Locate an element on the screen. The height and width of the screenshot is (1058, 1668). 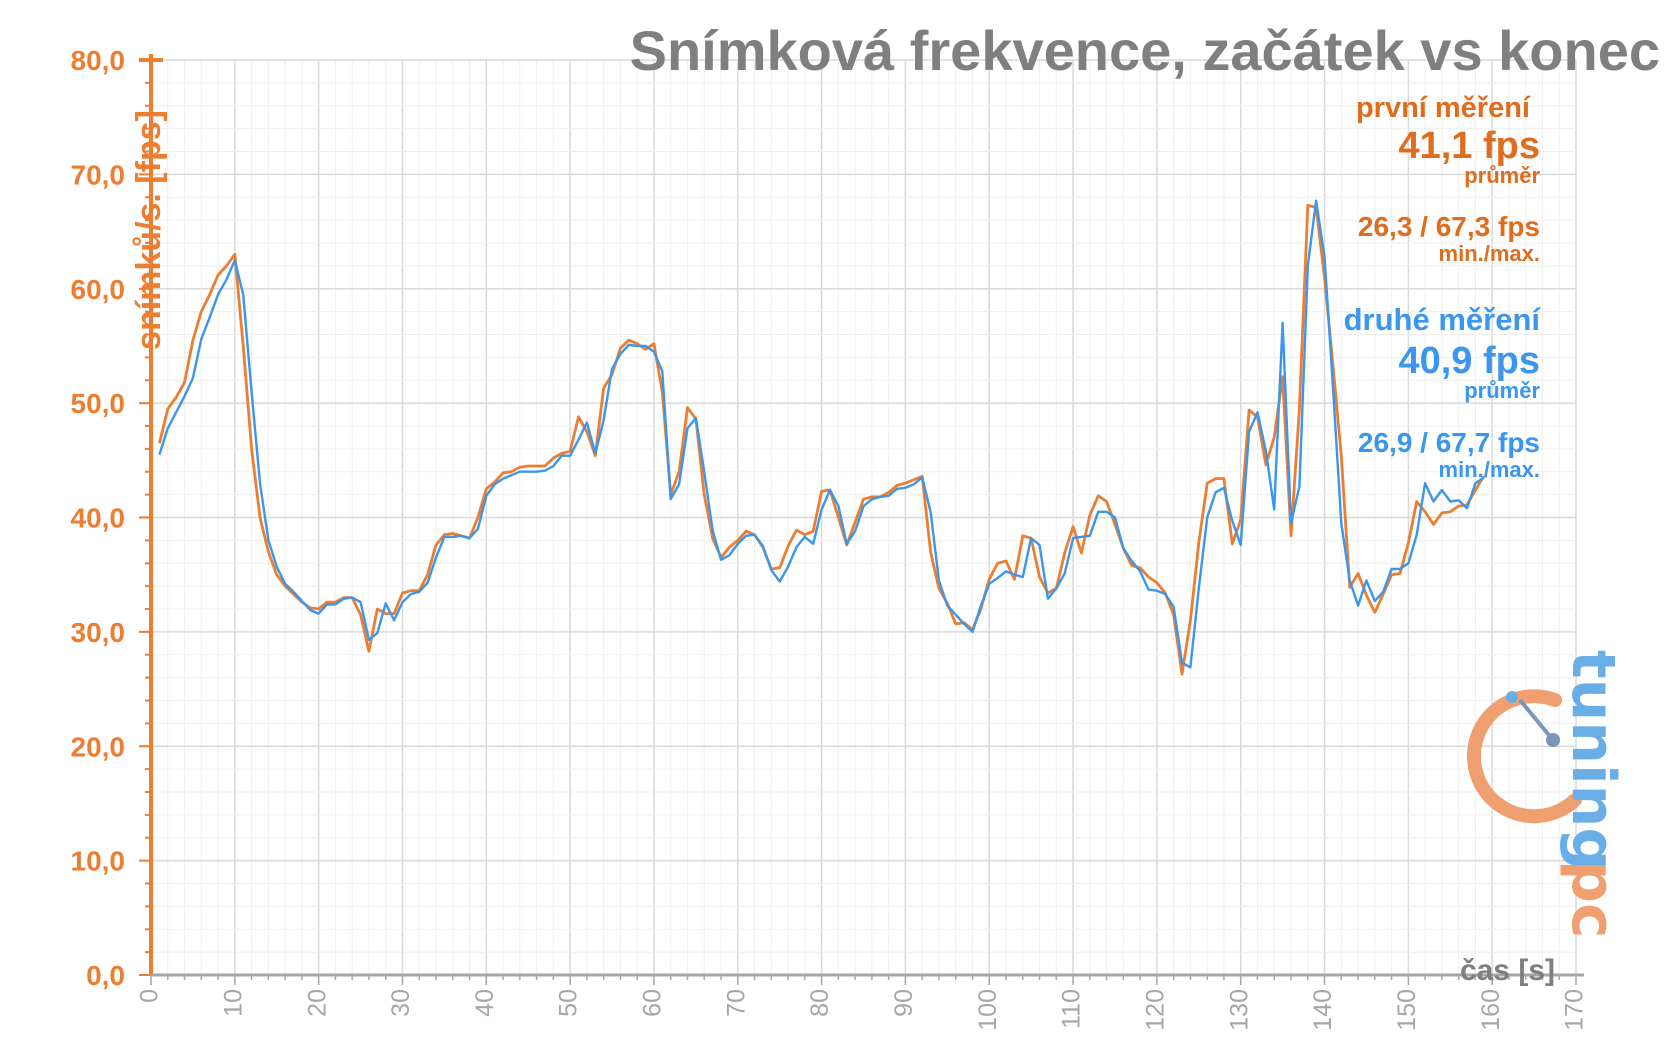
x-tick-label: 80 is located at coordinates (820, 1003).